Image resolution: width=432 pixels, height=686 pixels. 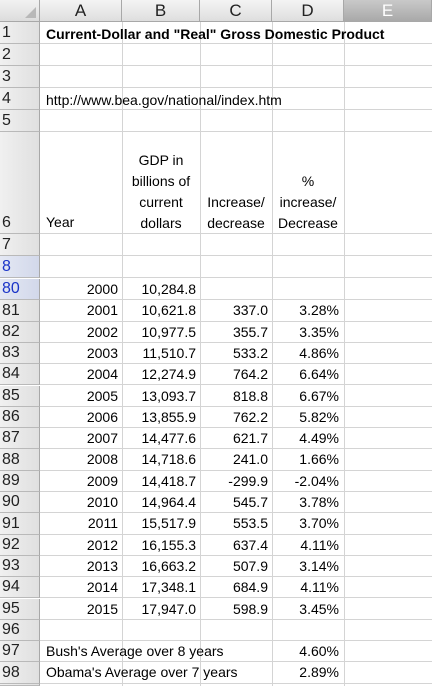 I want to click on cell-change: 598.9, so click(x=250, y=608).